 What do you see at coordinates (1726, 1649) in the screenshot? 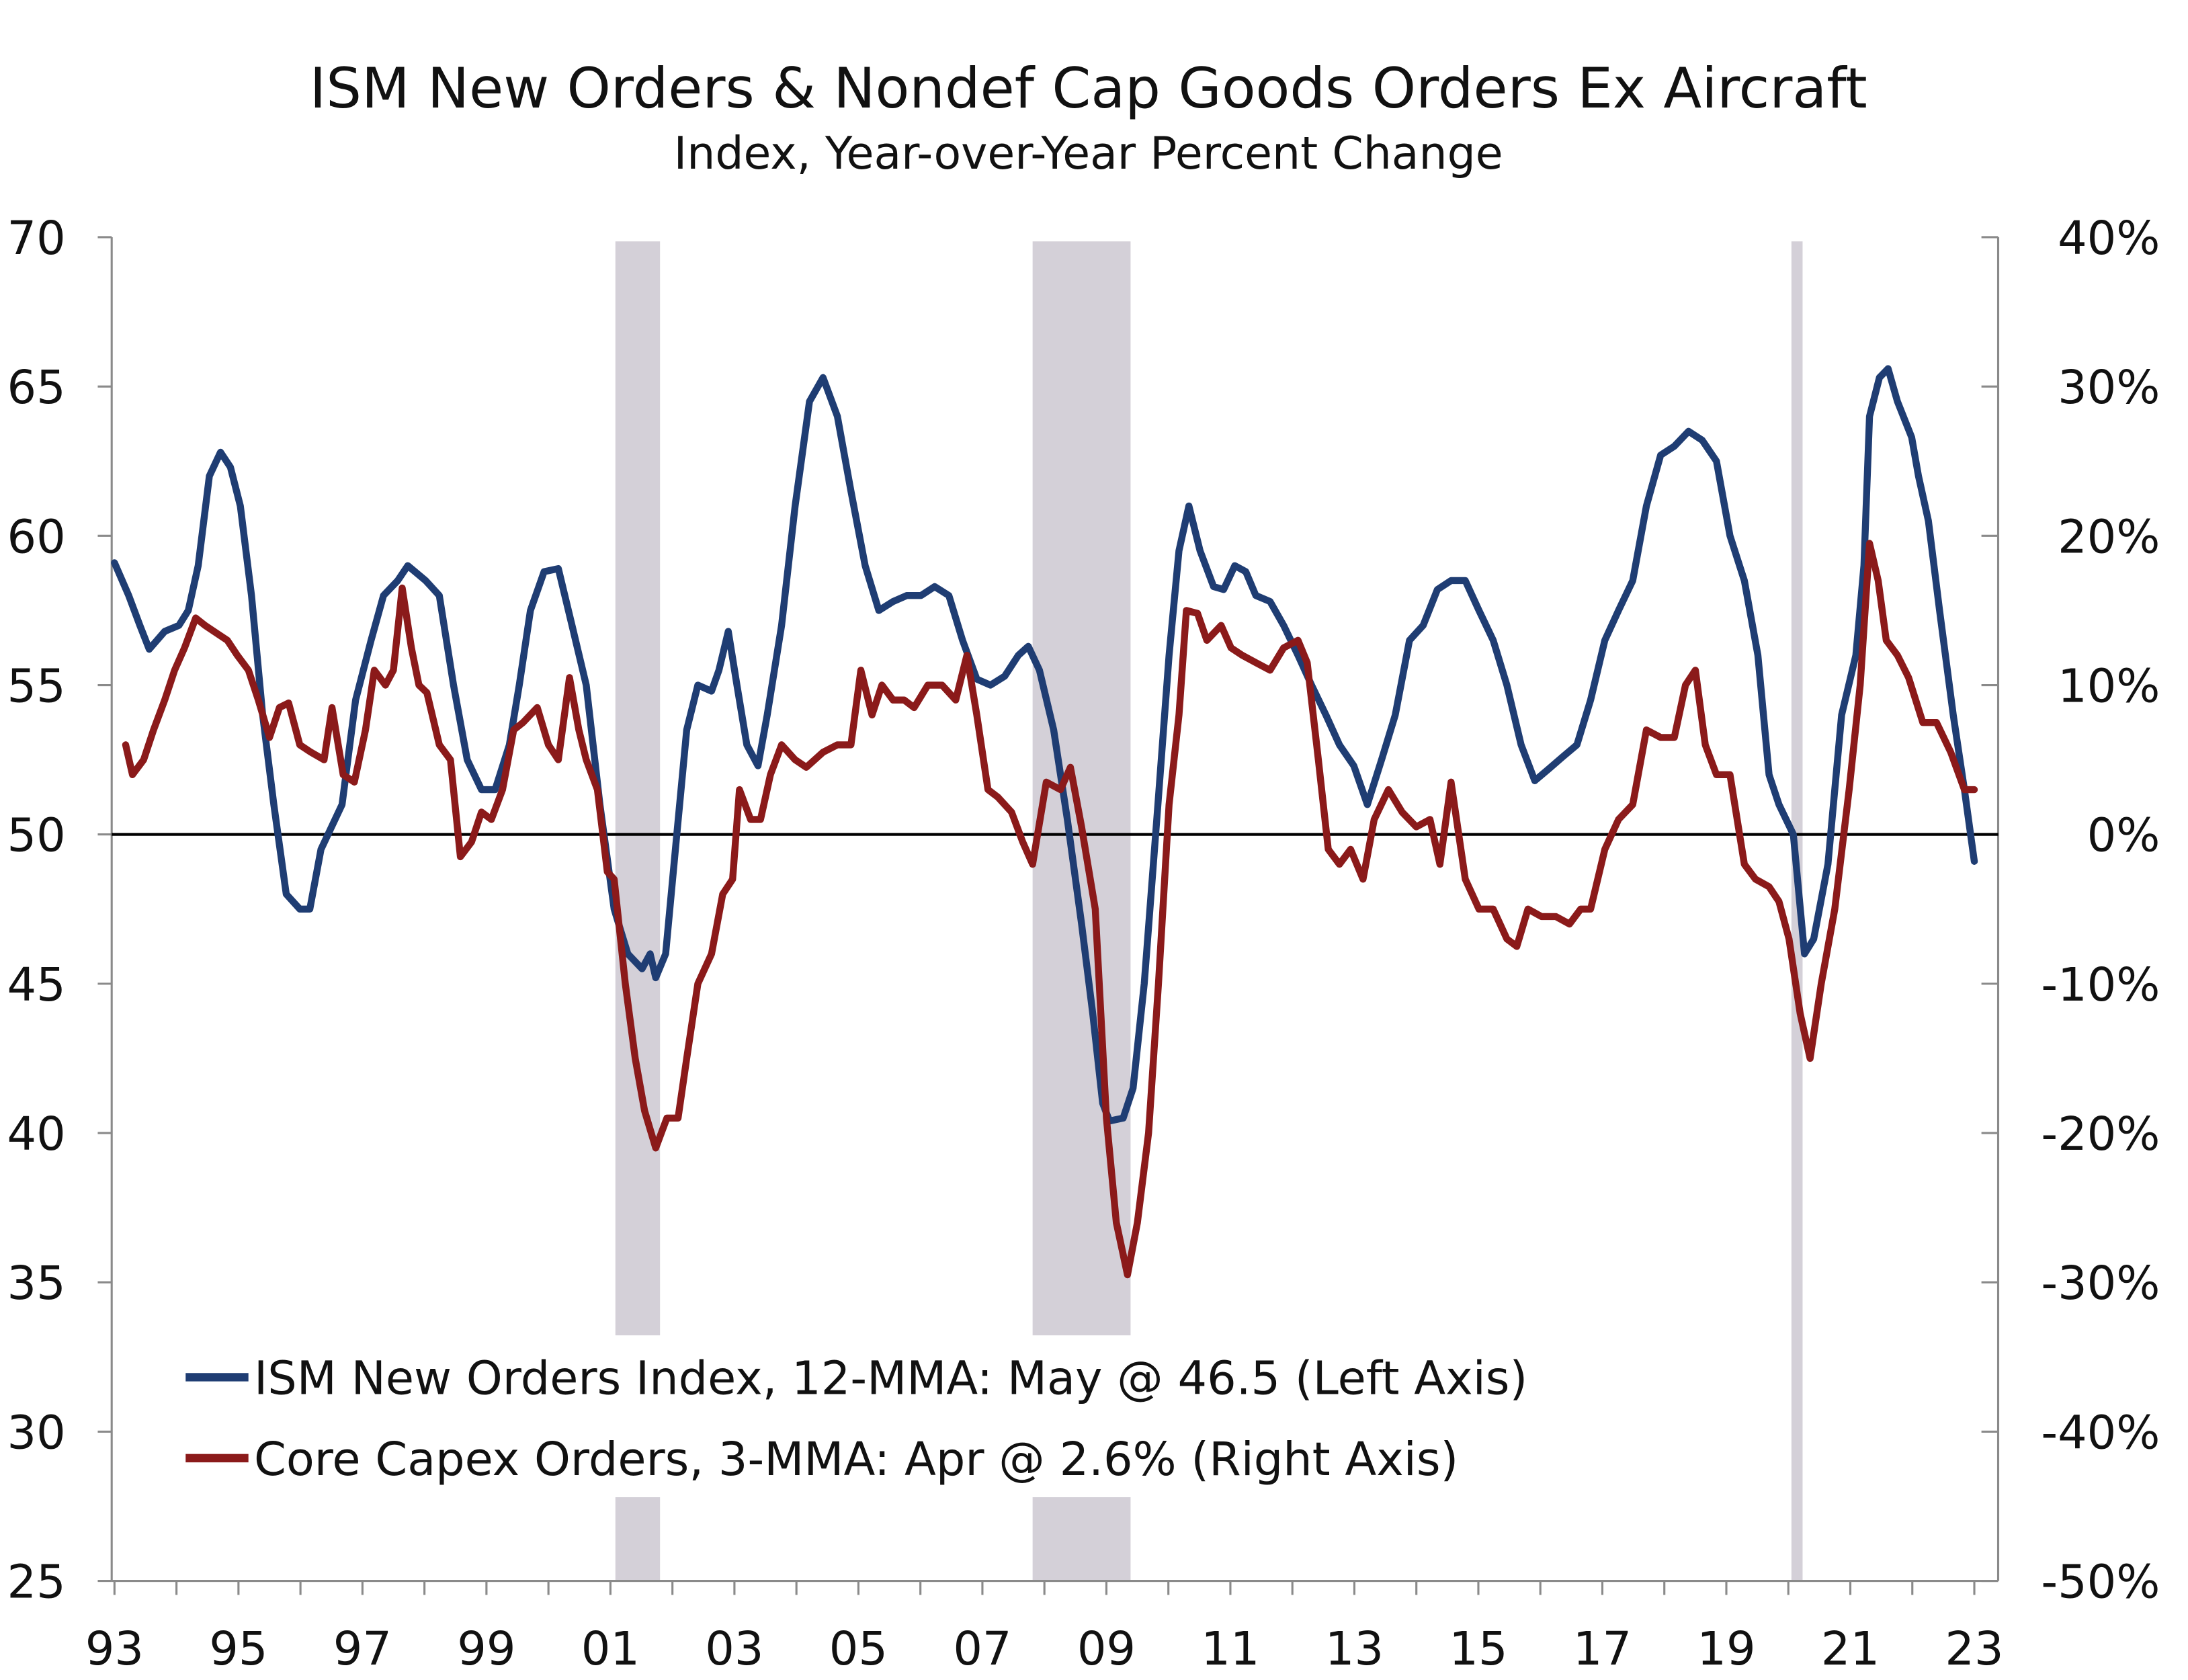
I see `x-tick-label: 19` at bounding box center [1726, 1649].